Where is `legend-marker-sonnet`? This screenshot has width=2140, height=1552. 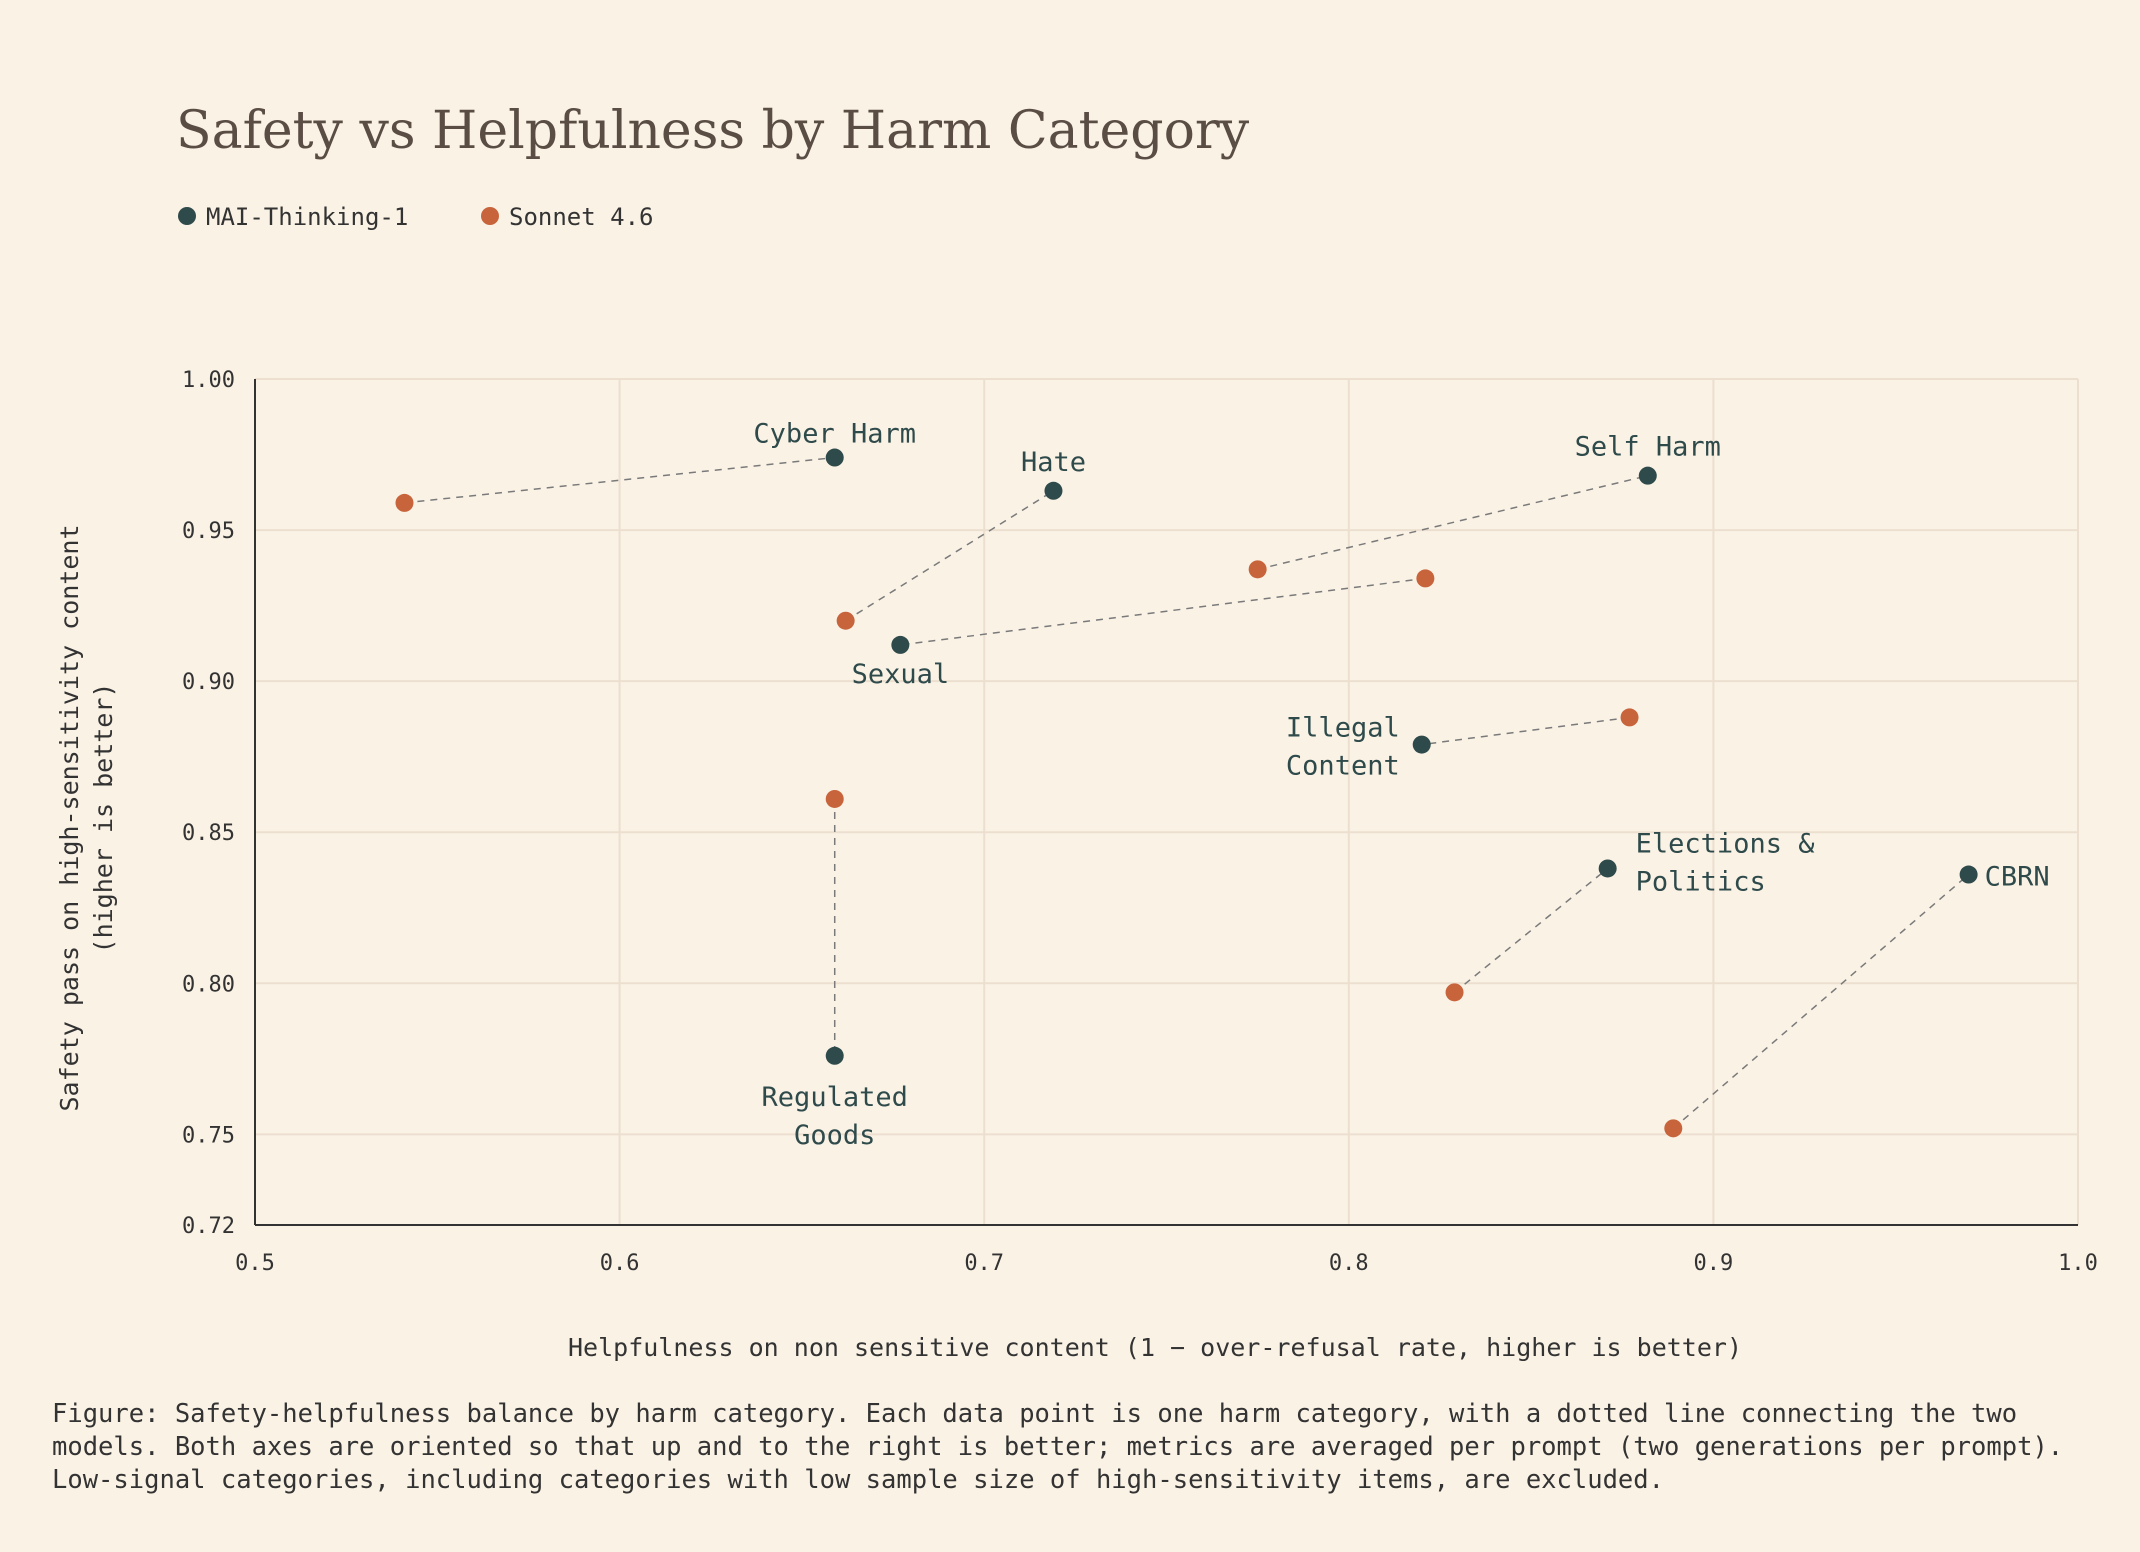 legend-marker-sonnet is located at coordinates (490, 216).